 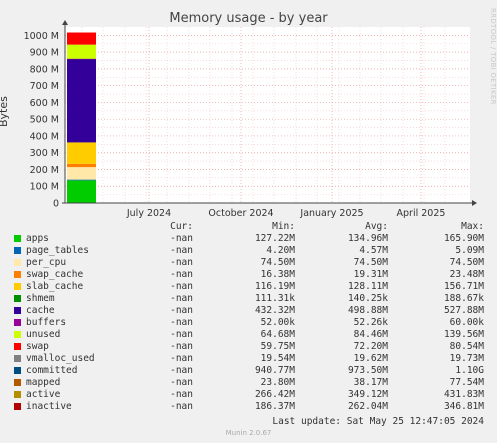 What do you see at coordinates (274, 310) in the screenshot?
I see `legend-min: 432.32M` at bounding box center [274, 310].